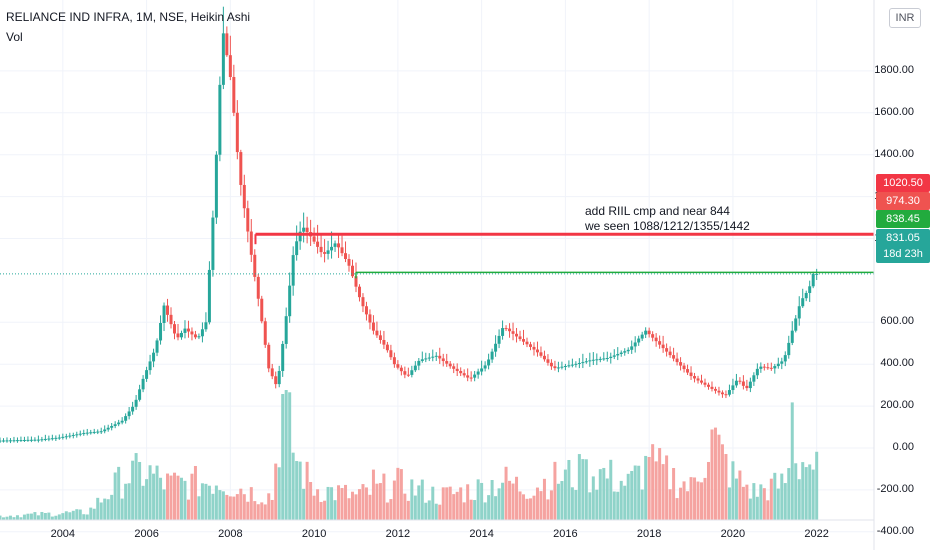 Image resolution: width=932 pixels, height=550 pixels. What do you see at coordinates (230, 534) in the screenshot?
I see `time-axis-tick: 2008` at bounding box center [230, 534].